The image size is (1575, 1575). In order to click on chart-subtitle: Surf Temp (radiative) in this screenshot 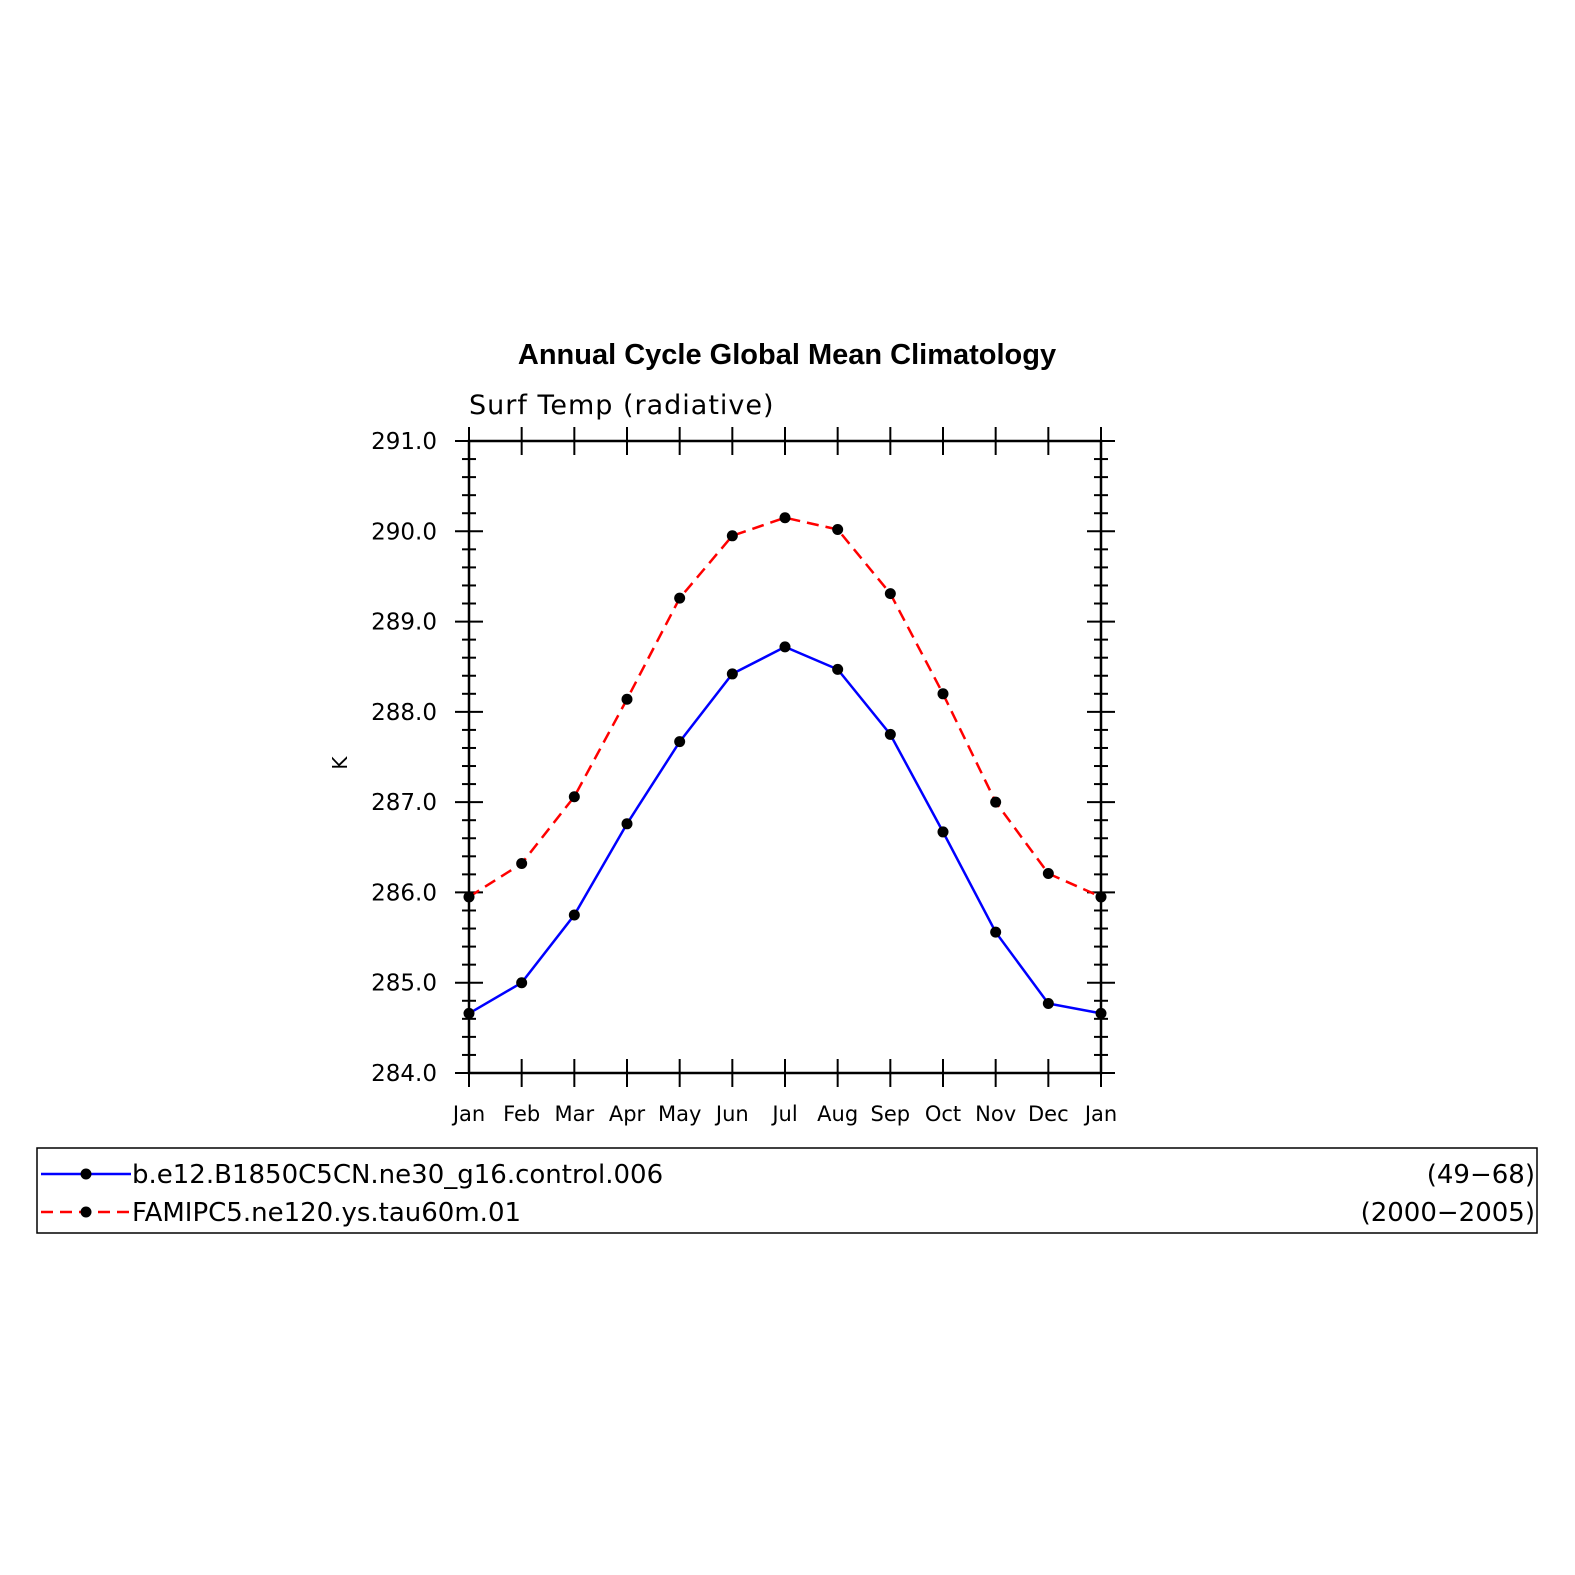, I will do `click(622, 405)`.